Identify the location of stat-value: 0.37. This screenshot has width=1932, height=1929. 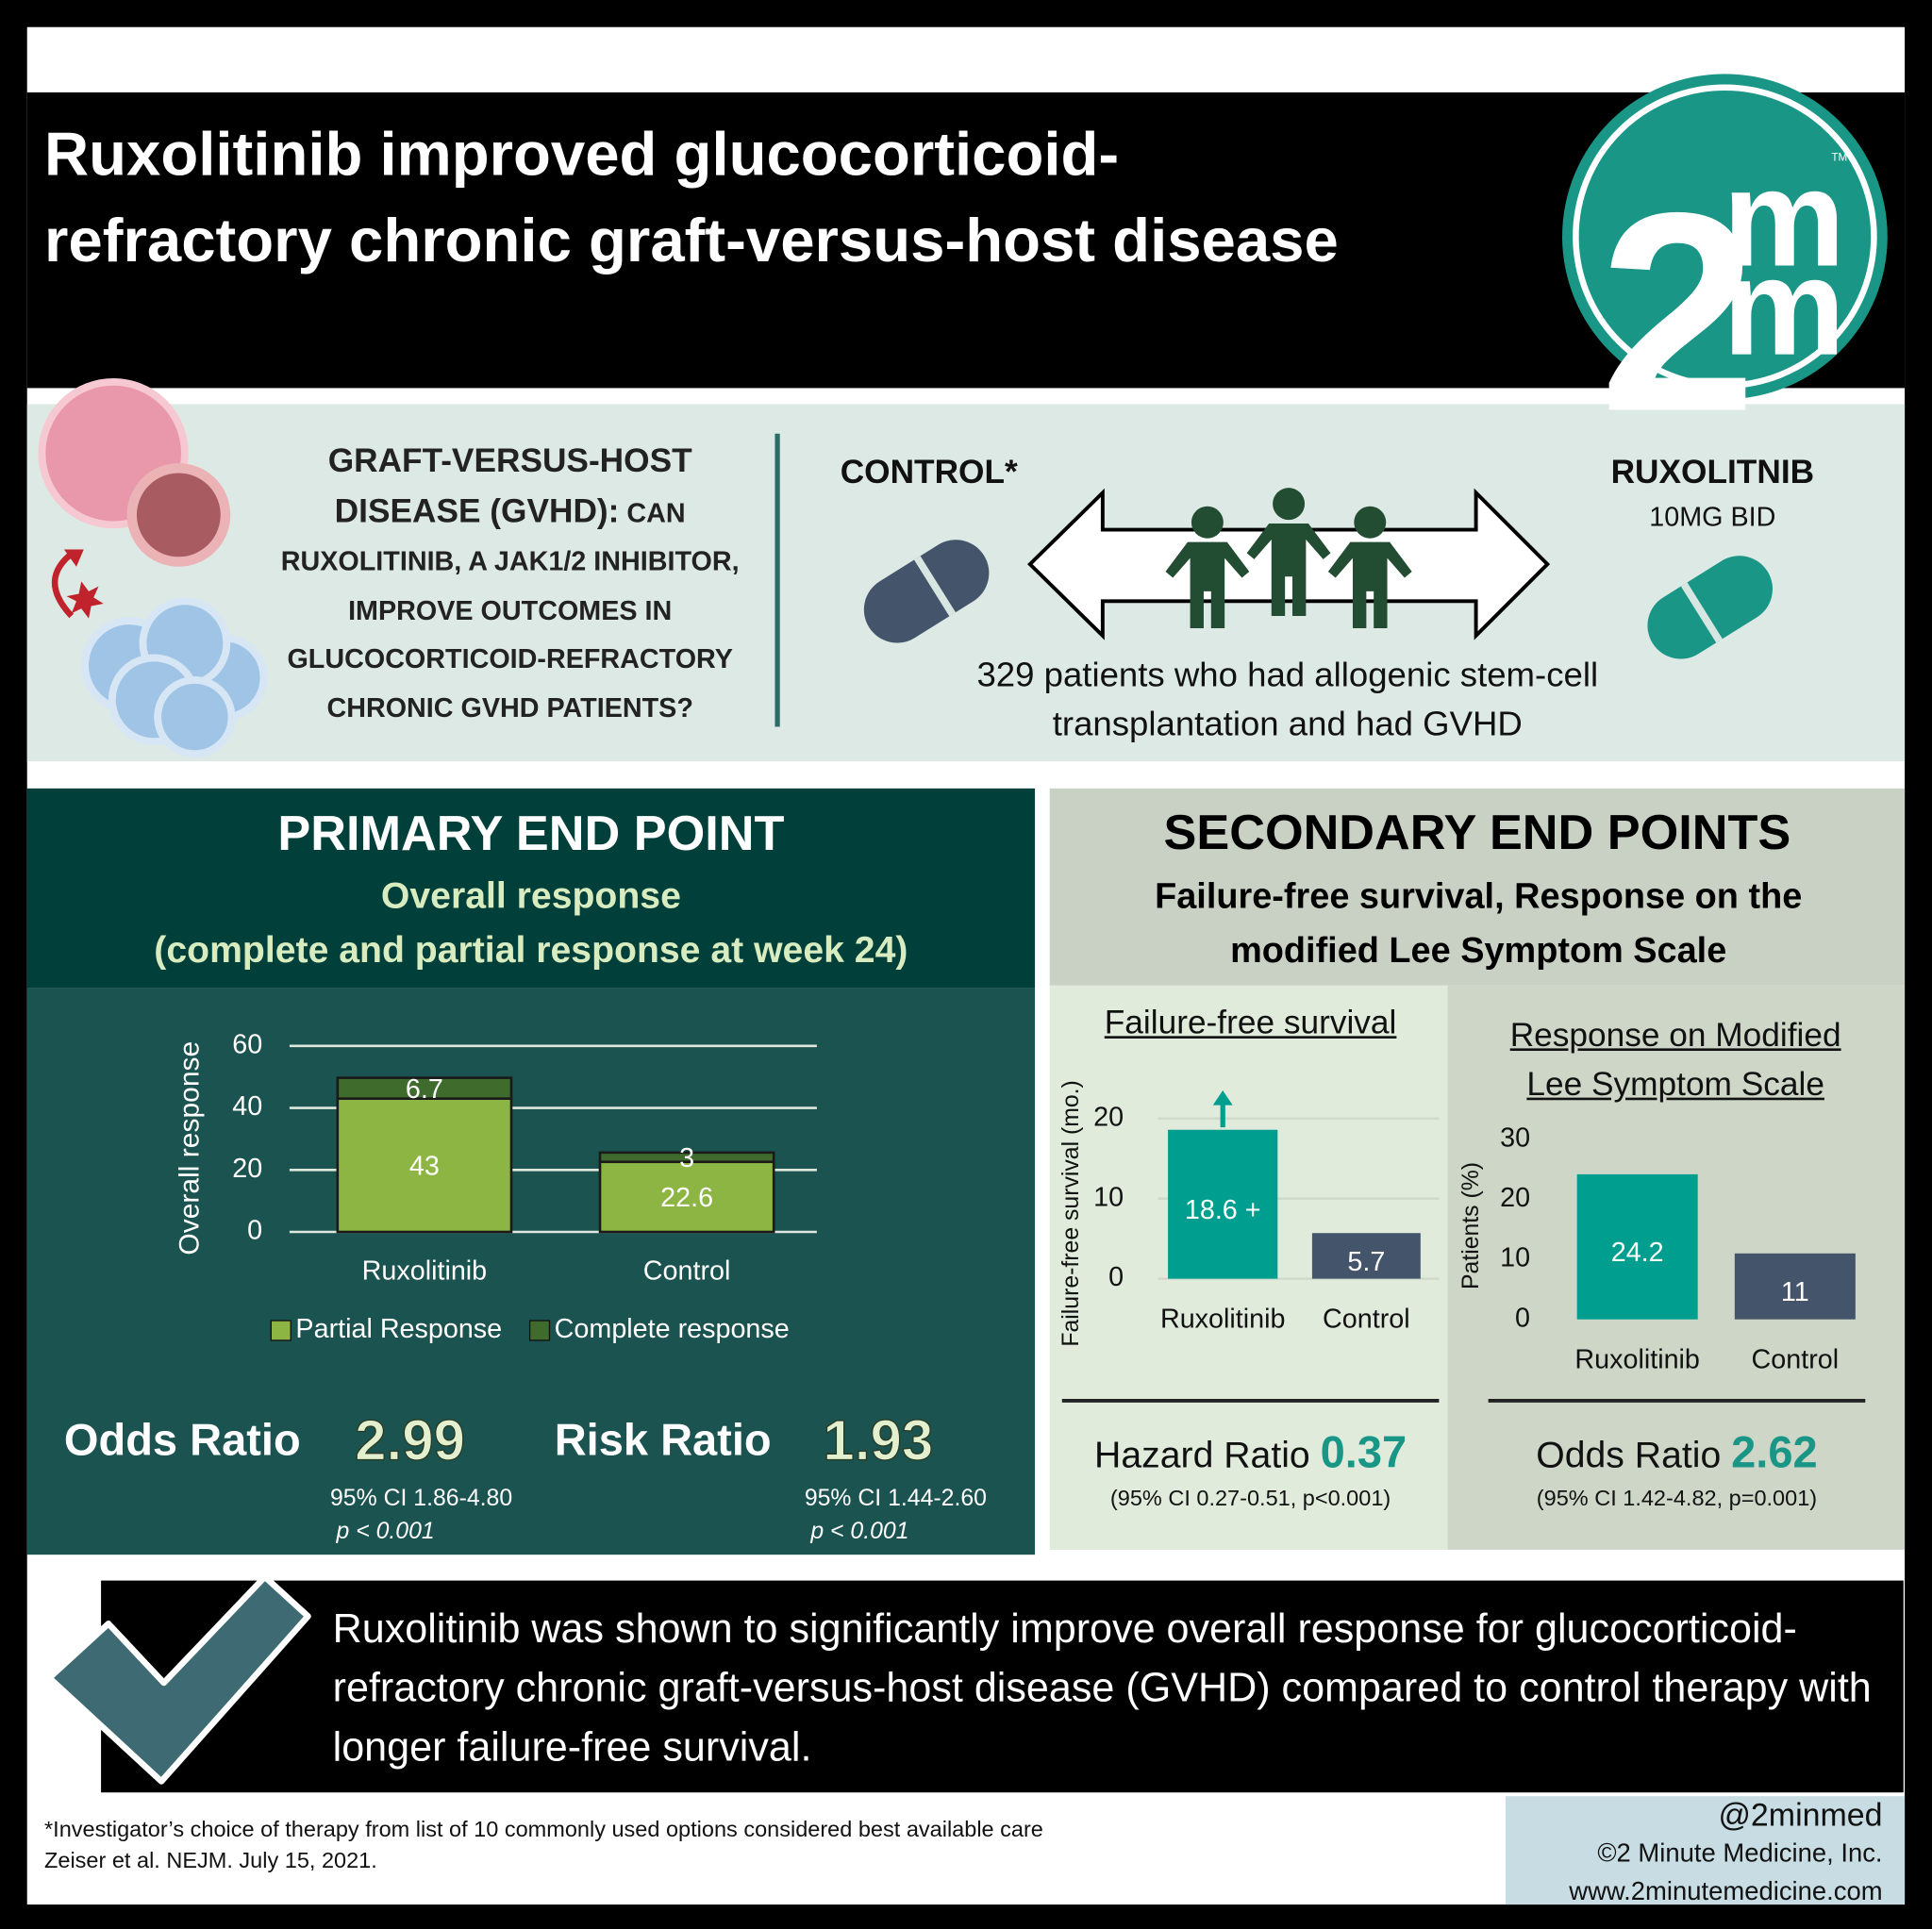
(1363, 1451).